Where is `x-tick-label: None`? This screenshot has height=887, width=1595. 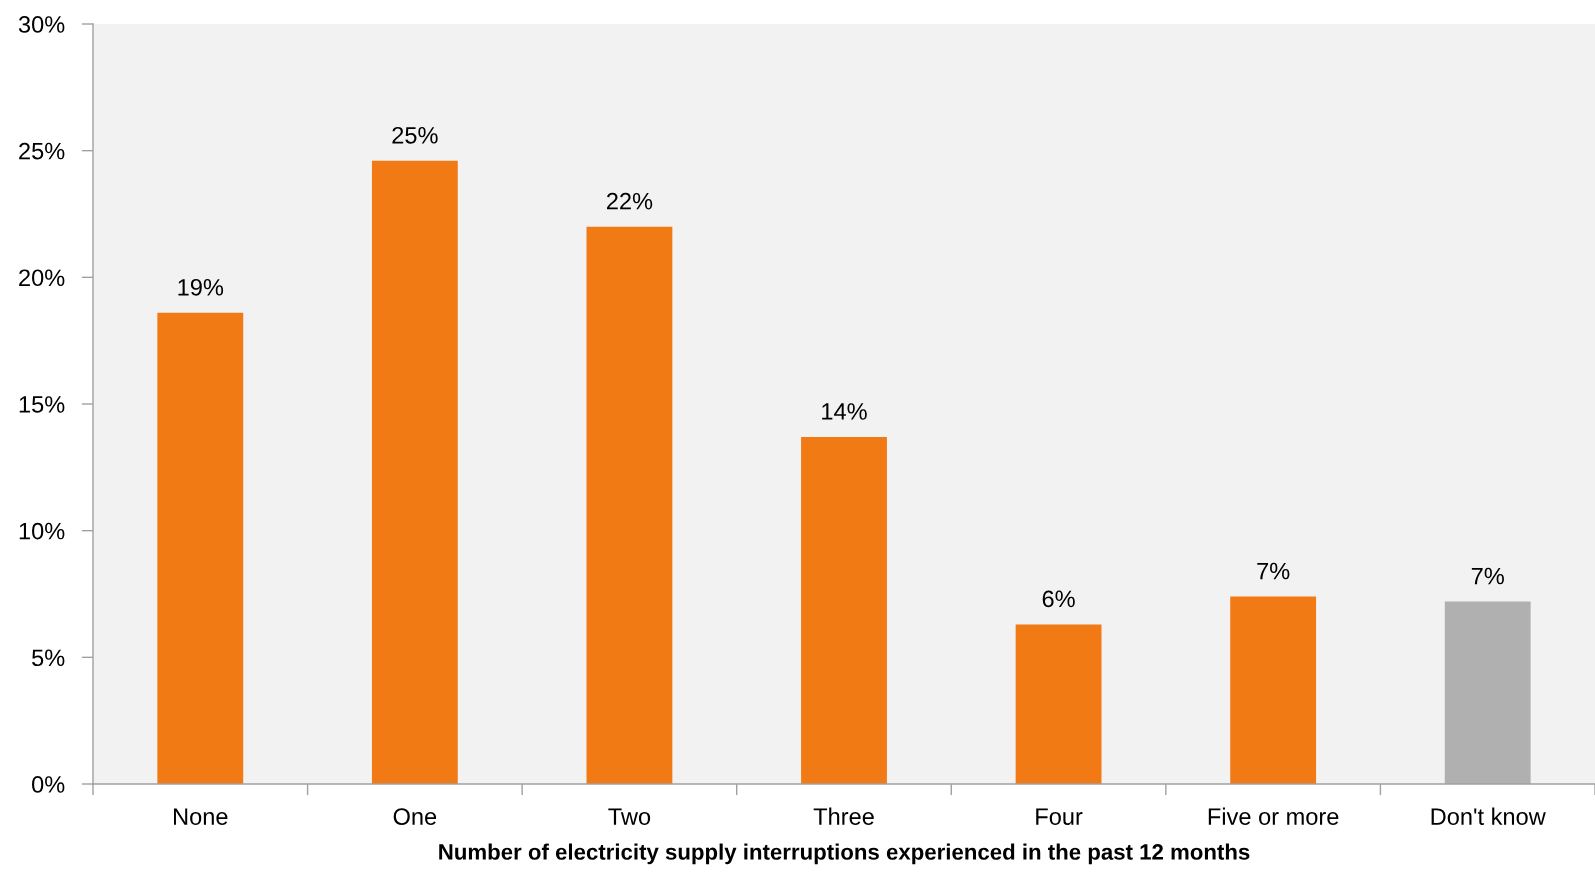
x-tick-label: None is located at coordinates (201, 816).